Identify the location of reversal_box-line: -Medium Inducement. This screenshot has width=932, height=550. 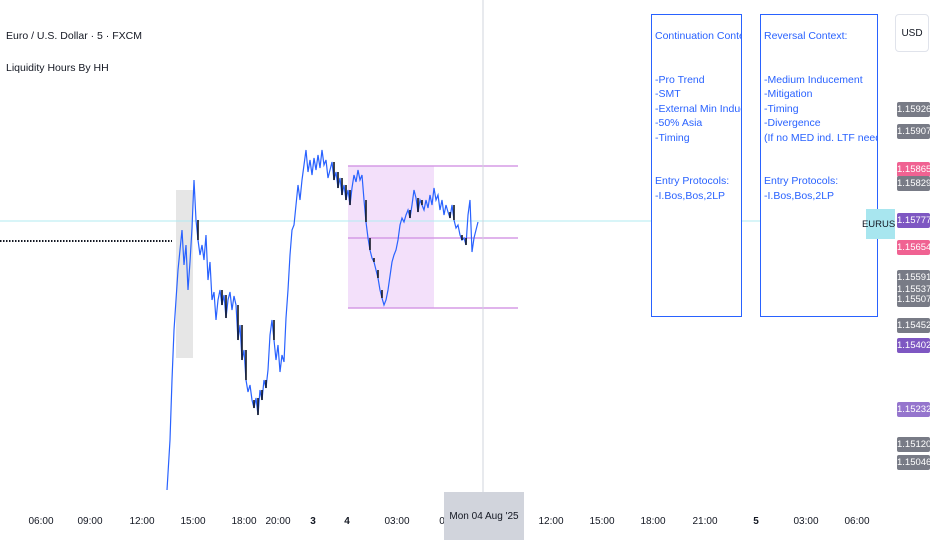
(813, 79).